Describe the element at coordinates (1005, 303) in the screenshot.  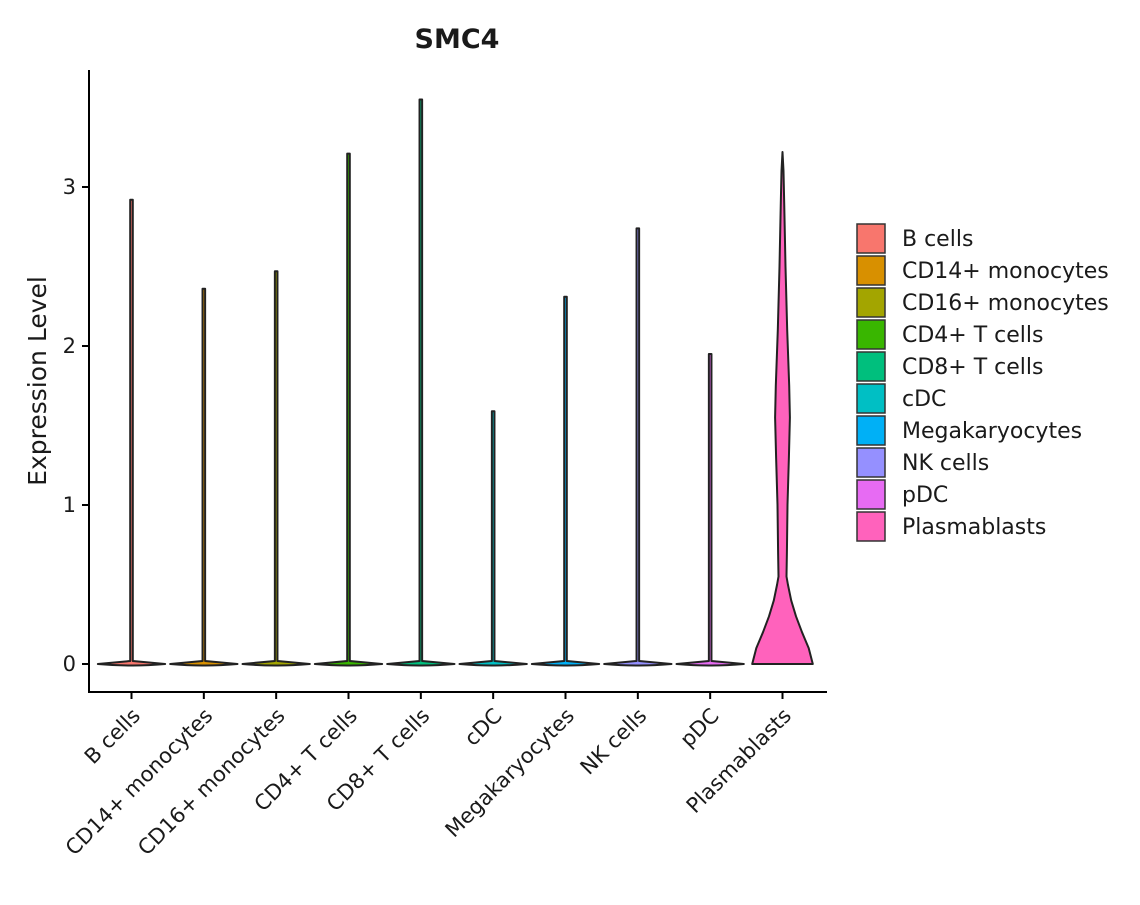
I see `legend-label: CD16+ monocytes` at that location.